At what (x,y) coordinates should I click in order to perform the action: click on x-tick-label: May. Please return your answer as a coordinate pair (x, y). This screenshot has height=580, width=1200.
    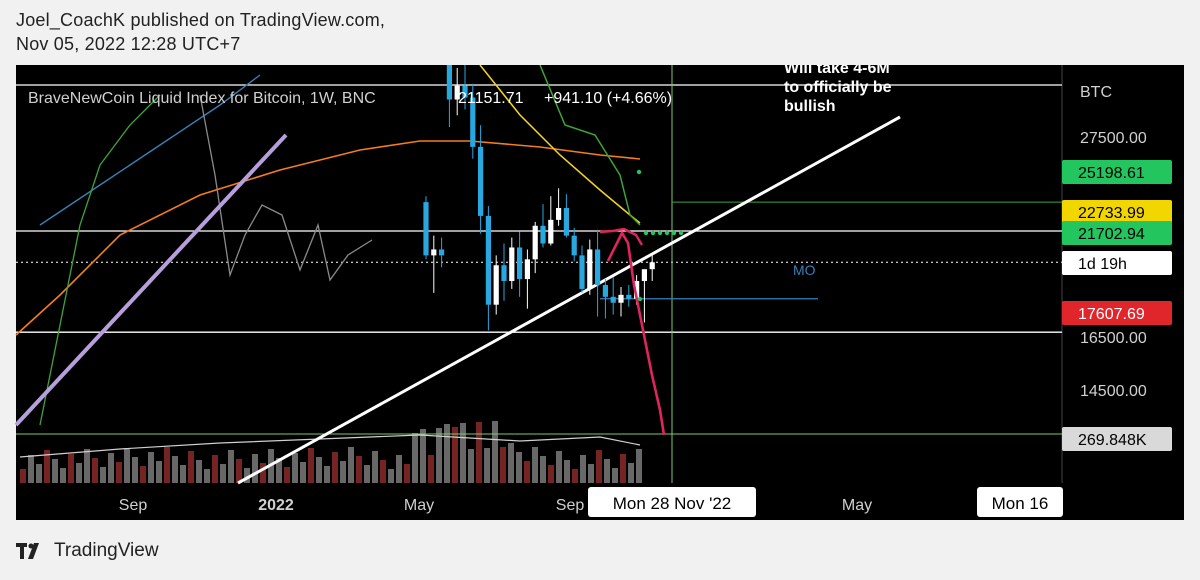
    Looking at the image, I should click on (419, 505).